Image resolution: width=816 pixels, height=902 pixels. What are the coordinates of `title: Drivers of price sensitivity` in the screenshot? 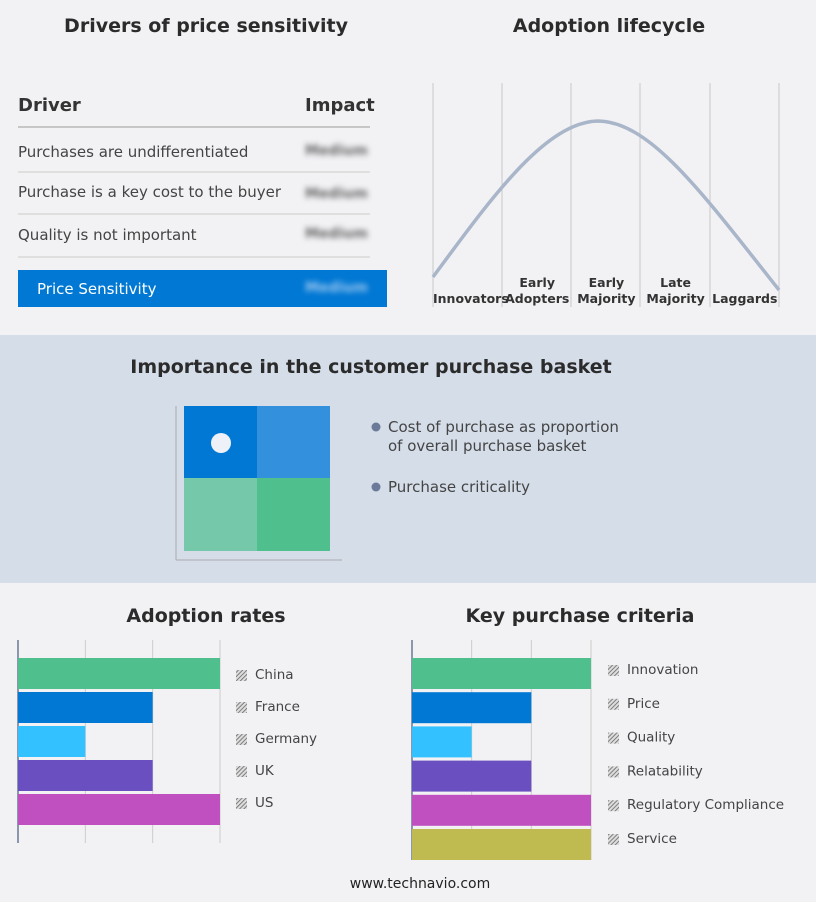 It's located at (206, 26).